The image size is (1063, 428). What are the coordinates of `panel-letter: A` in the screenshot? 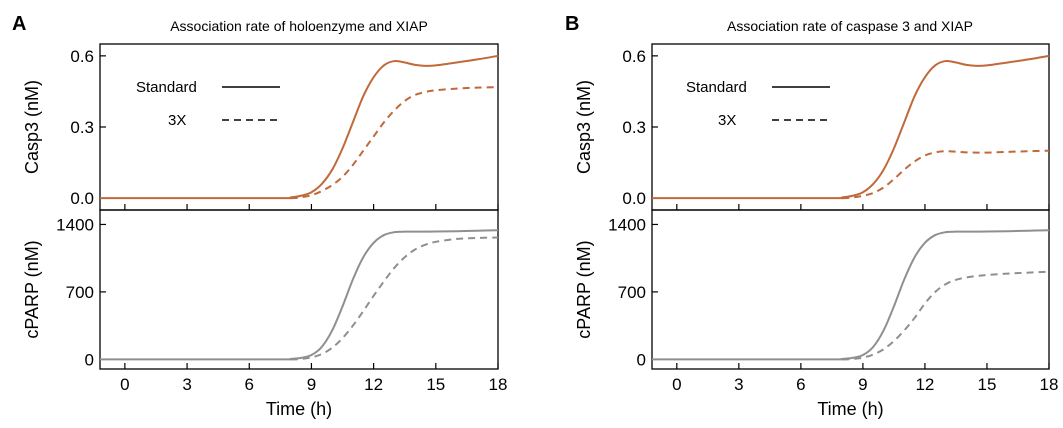 It's located at (19, 24).